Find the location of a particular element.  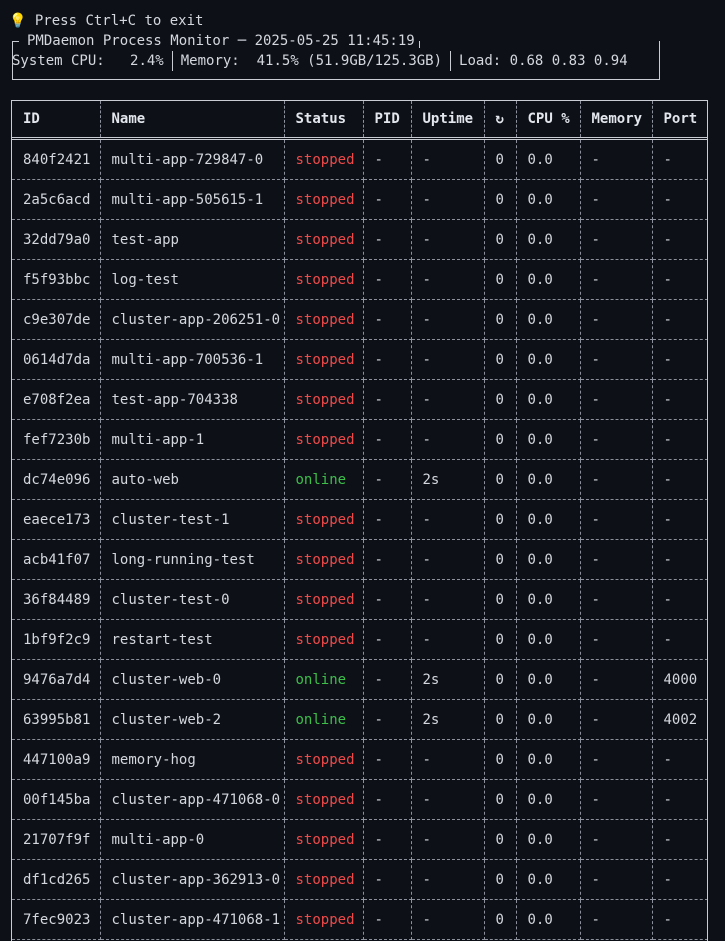

process-name-cell: cluster-app-471068-1 is located at coordinates (192, 919).